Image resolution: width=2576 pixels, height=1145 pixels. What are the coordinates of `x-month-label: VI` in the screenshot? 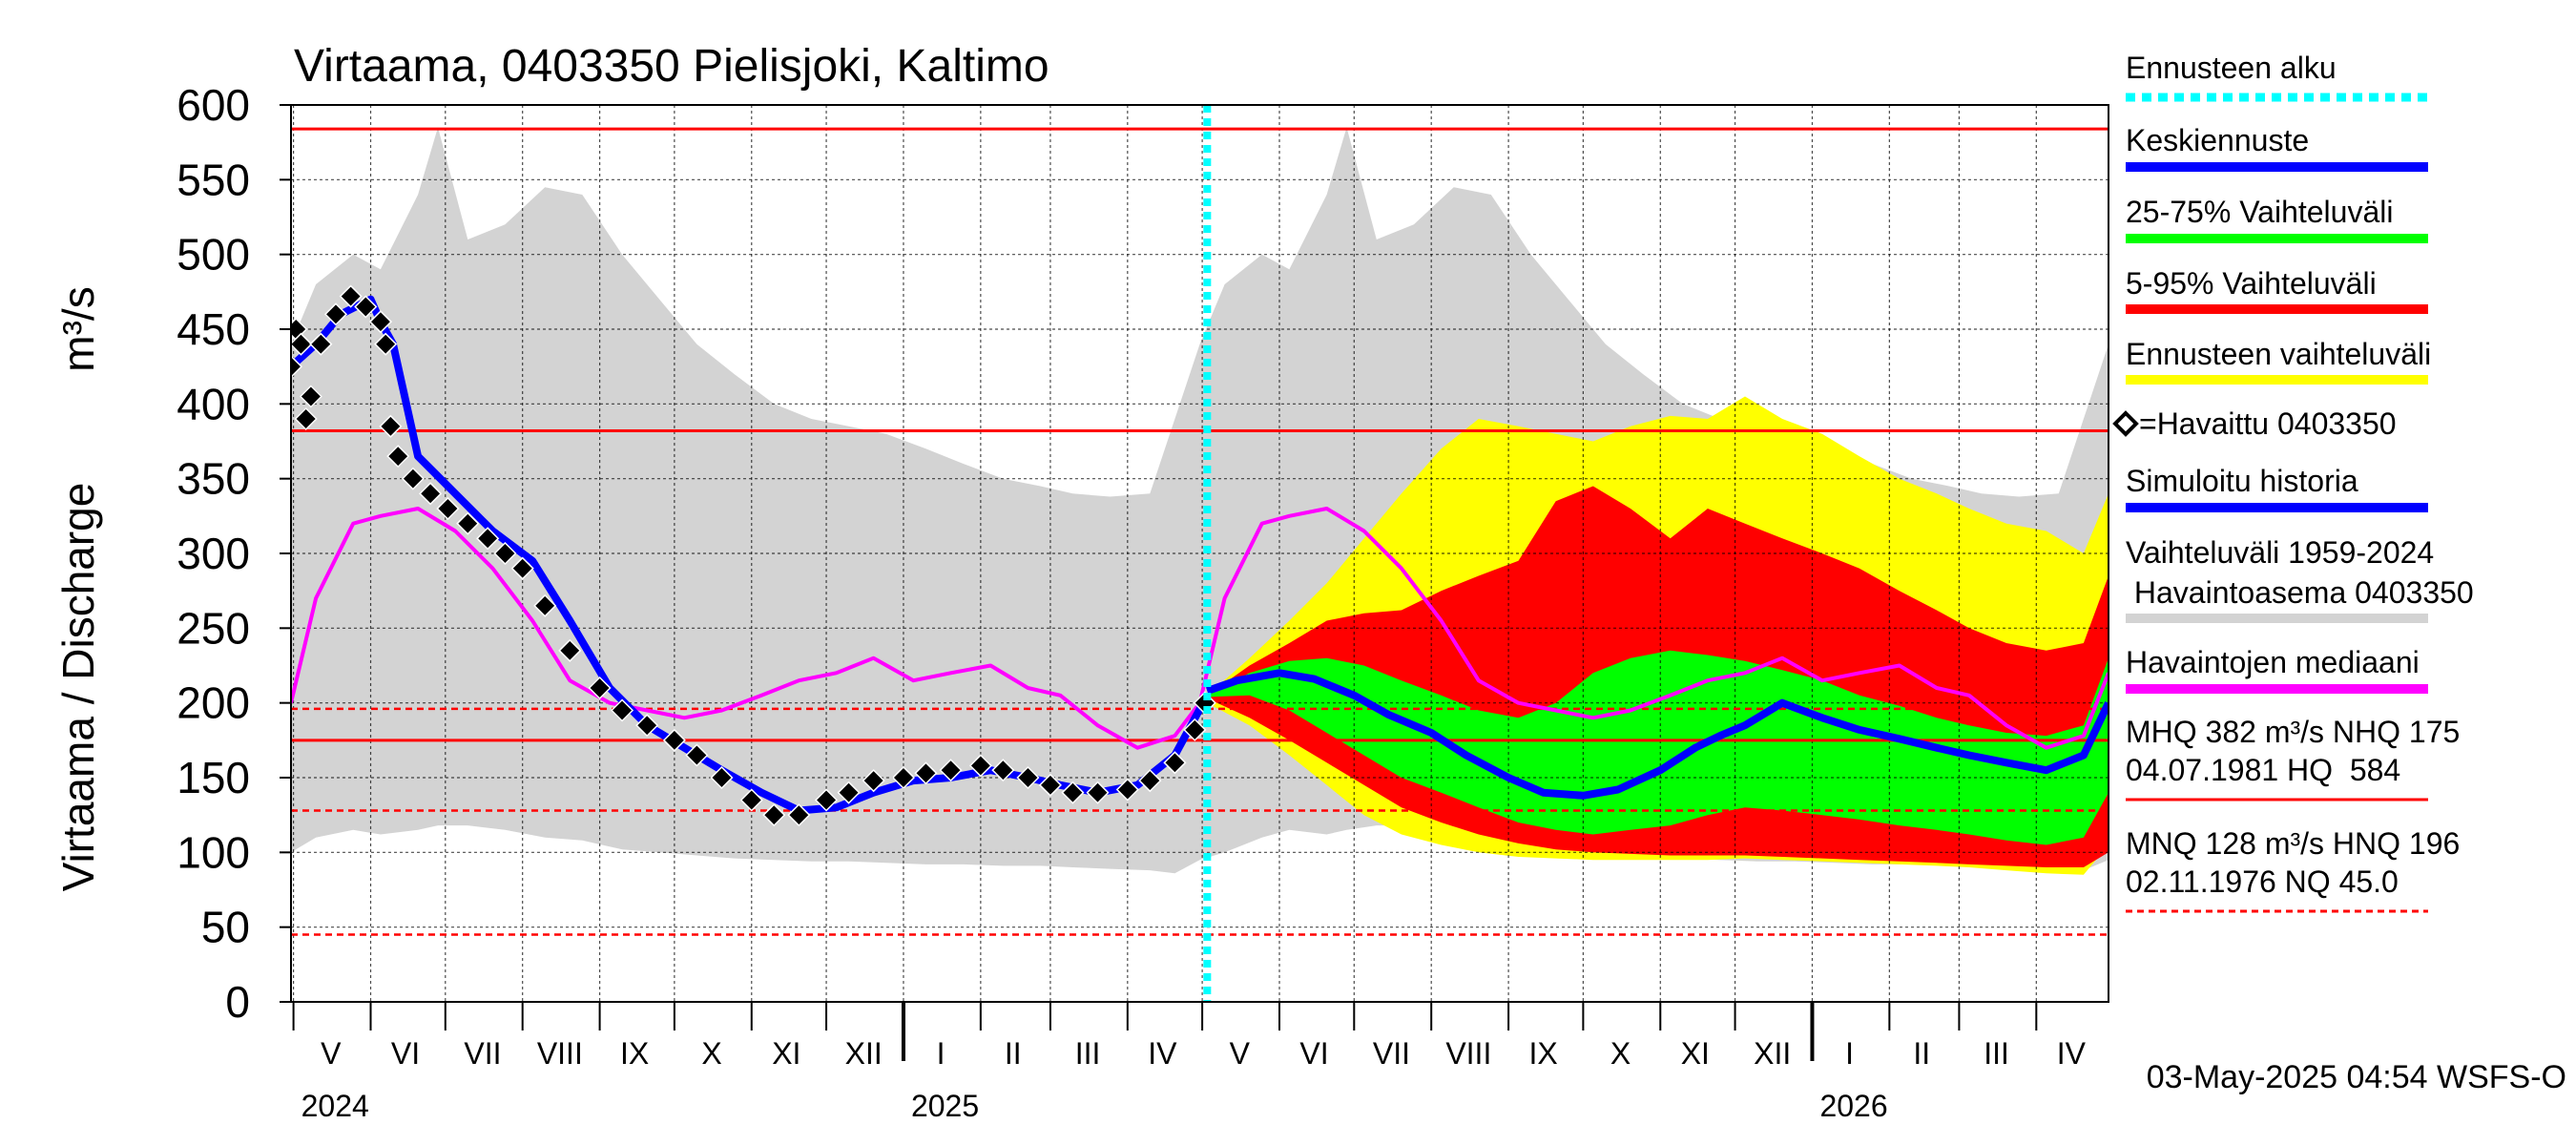 It's located at (1313, 1053).